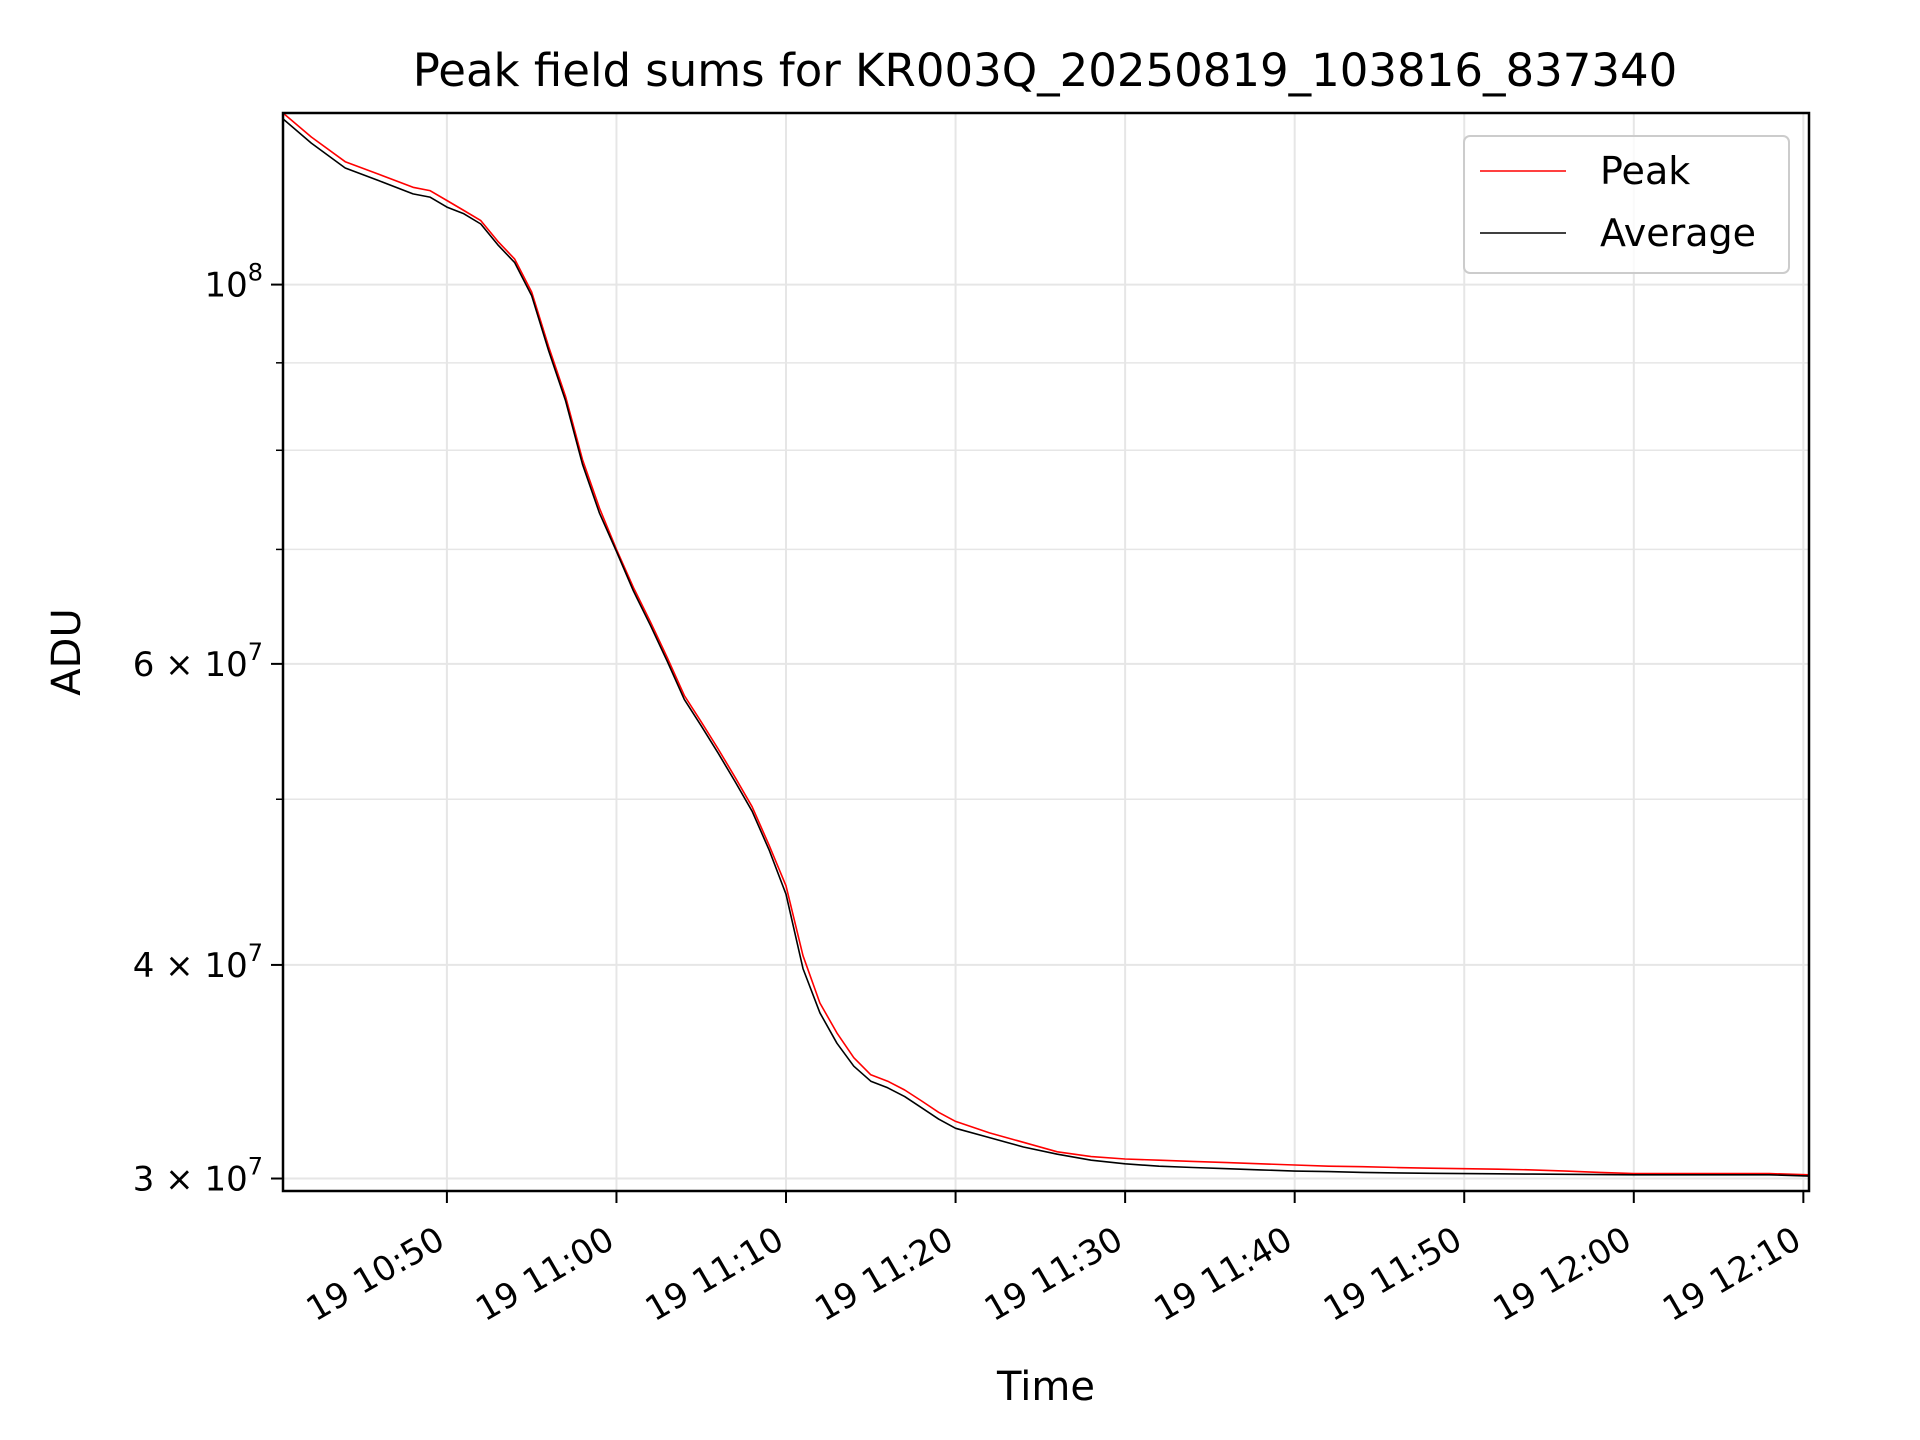 This screenshot has width=1920, height=1440. Describe the element at coordinates (208, 729) in the screenshot. I see `y-axis: 3 × 107 4 × 107 6 × 107 108` at that location.